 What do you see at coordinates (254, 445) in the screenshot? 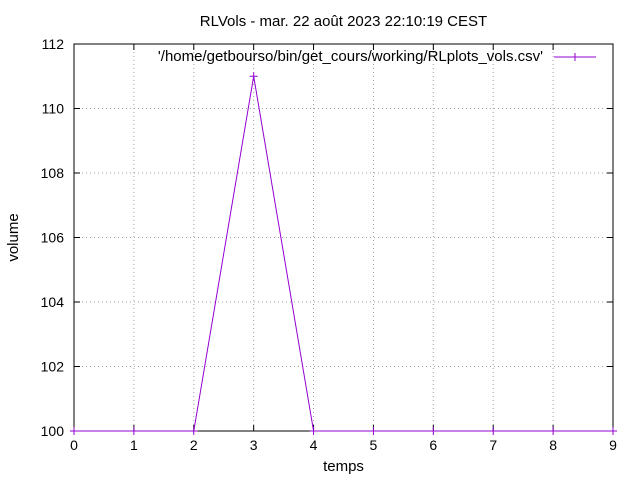
I see `x-tick-label: 3` at bounding box center [254, 445].